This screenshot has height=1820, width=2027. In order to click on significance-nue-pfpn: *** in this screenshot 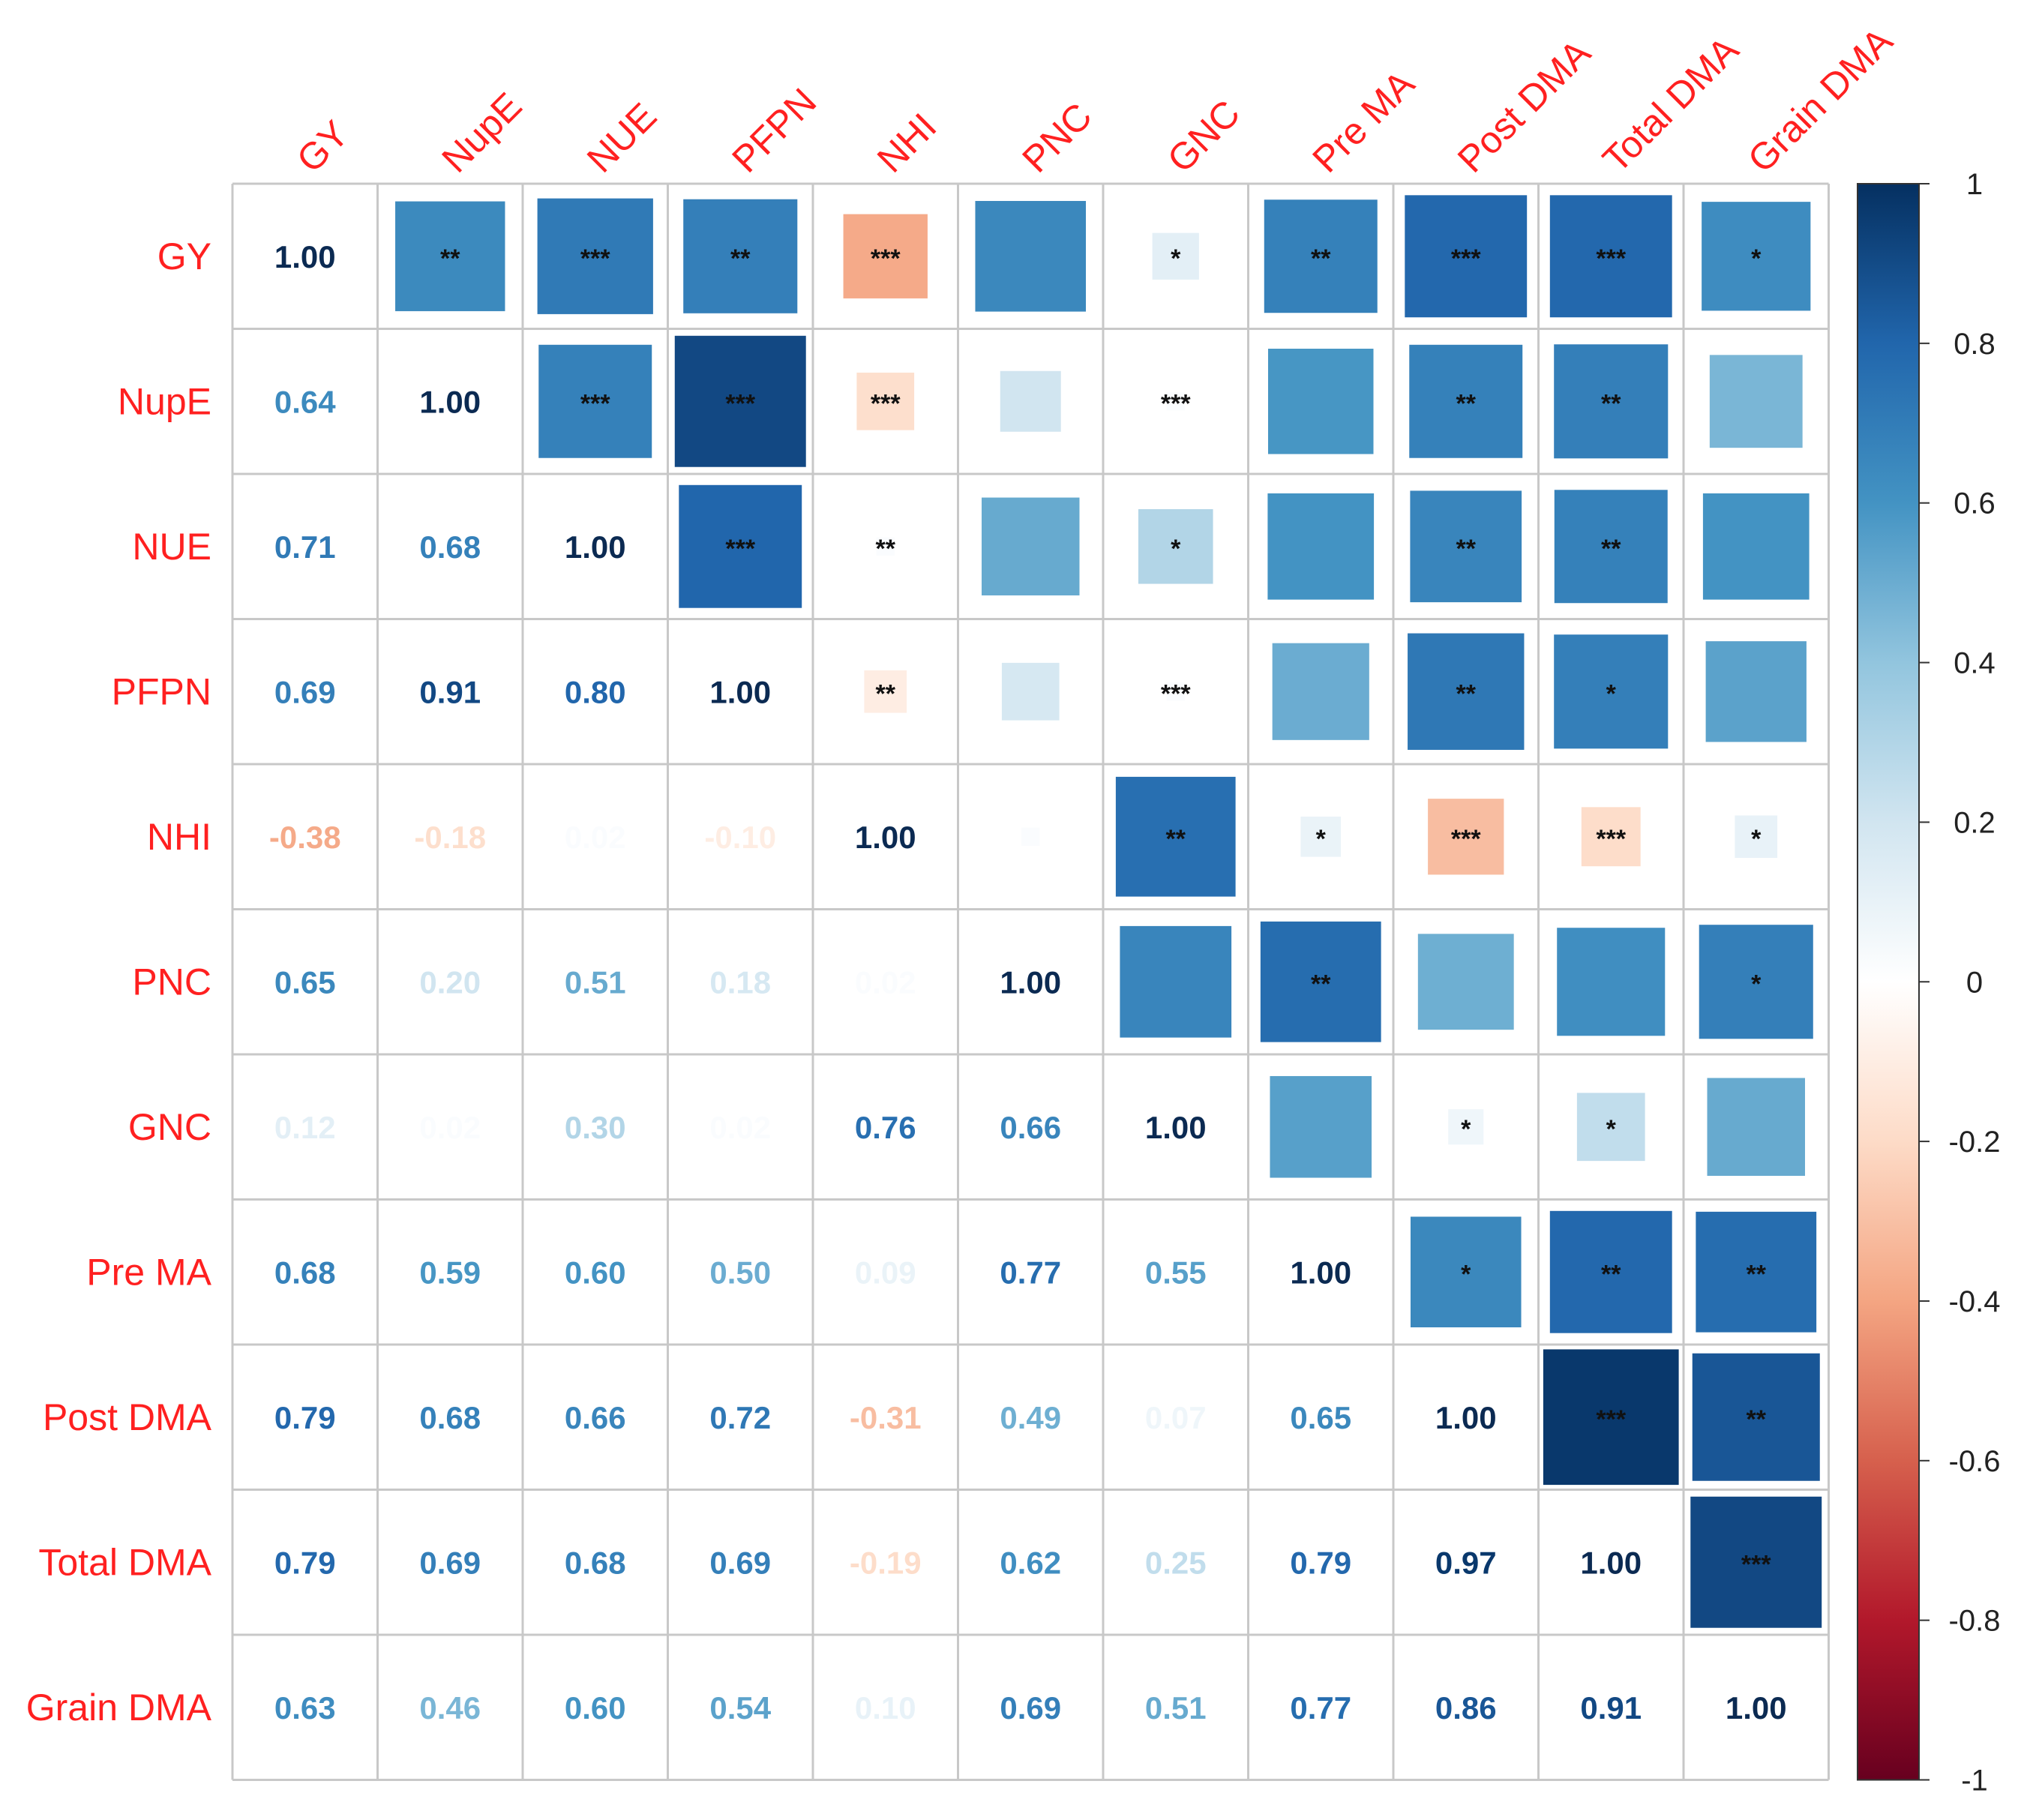, I will do `click(740, 549)`.